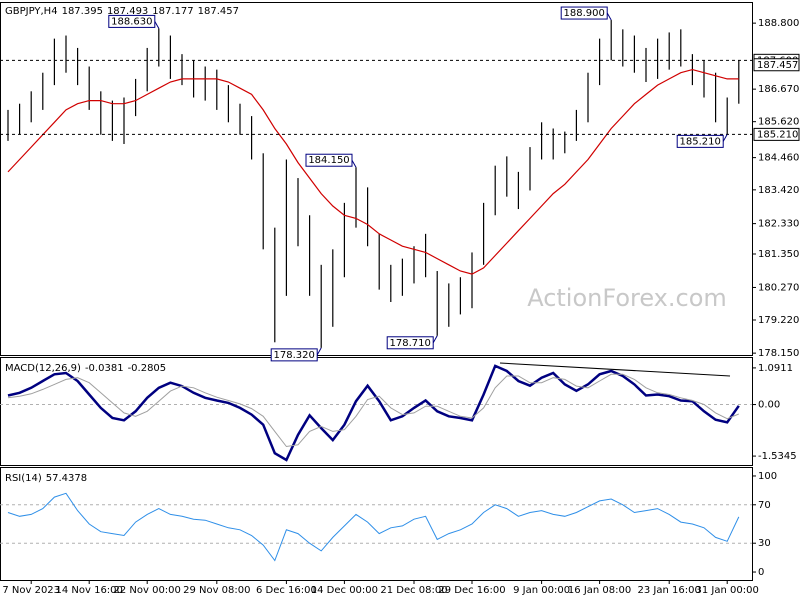 This screenshot has width=800, height=600. What do you see at coordinates (344, 590) in the screenshot?
I see `x-tick-label: 14 Dec 00:00` at bounding box center [344, 590].